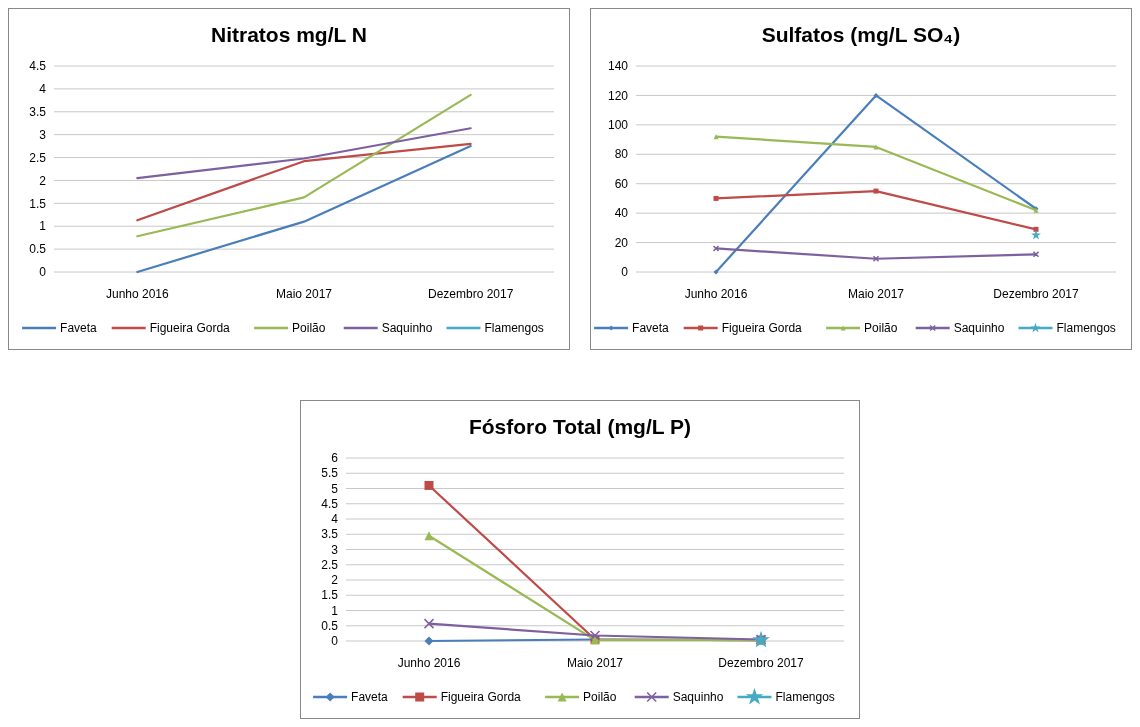  I want to click on y-tick-label: 140, so click(618, 66).